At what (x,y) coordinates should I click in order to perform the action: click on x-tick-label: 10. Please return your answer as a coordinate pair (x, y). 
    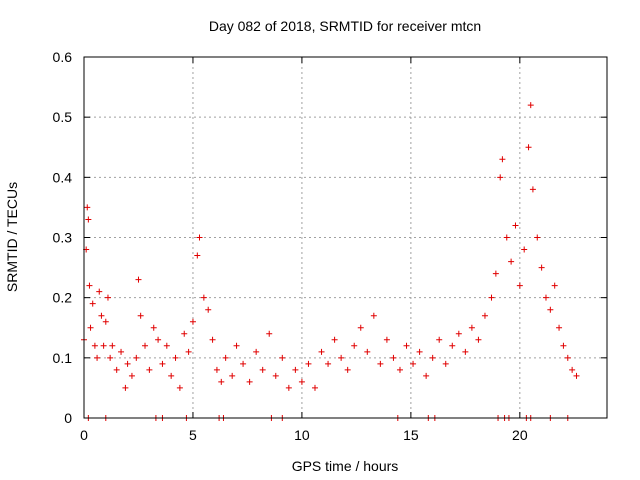
    Looking at the image, I should click on (302, 435).